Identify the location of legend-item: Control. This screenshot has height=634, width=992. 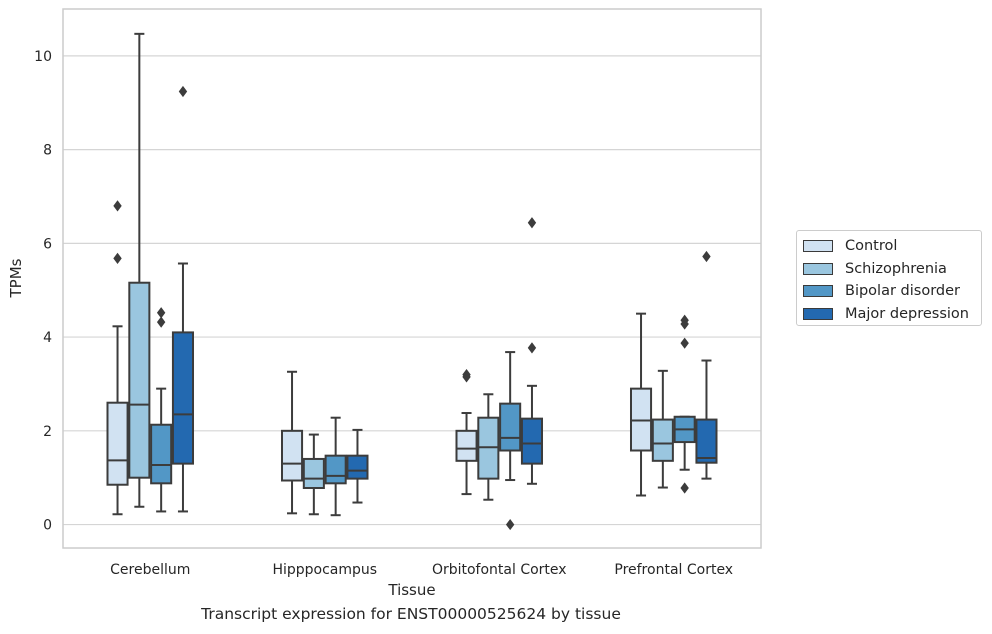
(892, 246).